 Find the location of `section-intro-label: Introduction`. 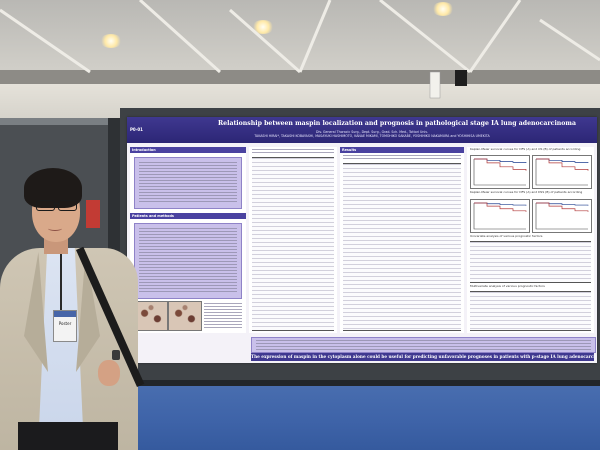

section-intro-label: Introduction is located at coordinates (144, 150).